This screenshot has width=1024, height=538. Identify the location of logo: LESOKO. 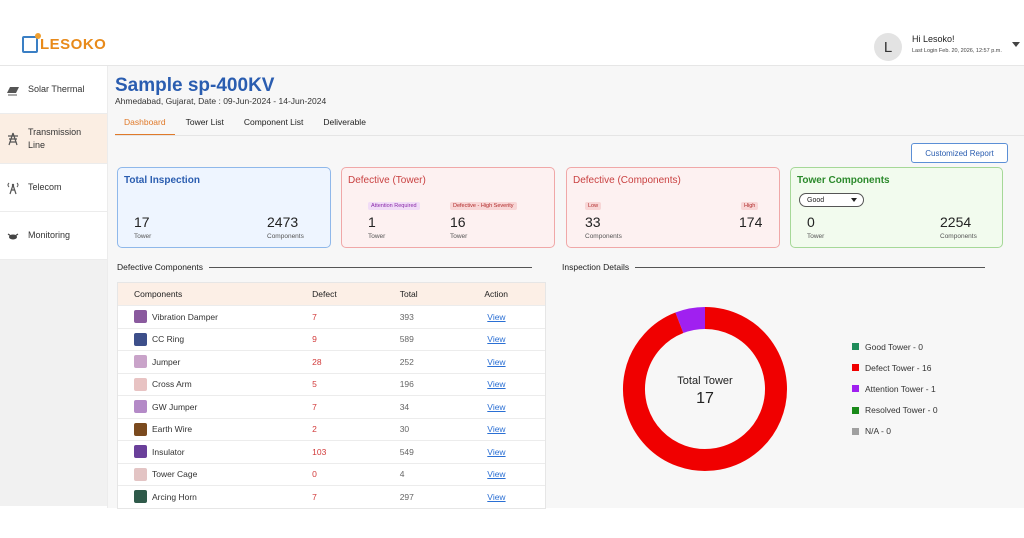
(64, 43).